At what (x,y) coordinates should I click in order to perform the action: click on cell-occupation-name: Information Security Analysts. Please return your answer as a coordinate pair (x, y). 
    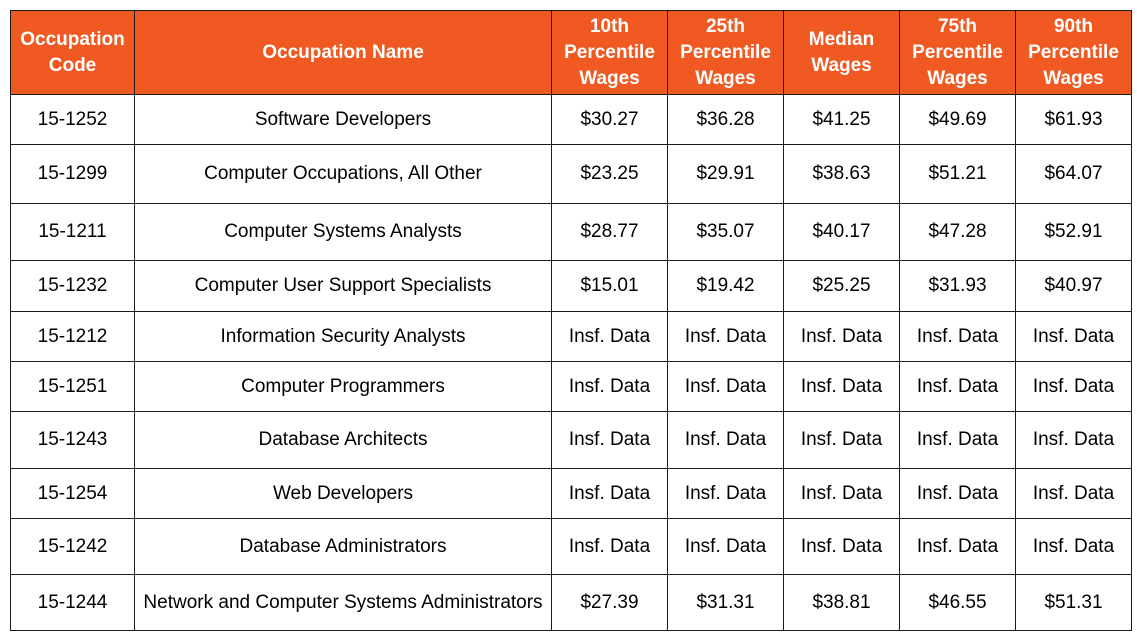
    Looking at the image, I should click on (343, 336).